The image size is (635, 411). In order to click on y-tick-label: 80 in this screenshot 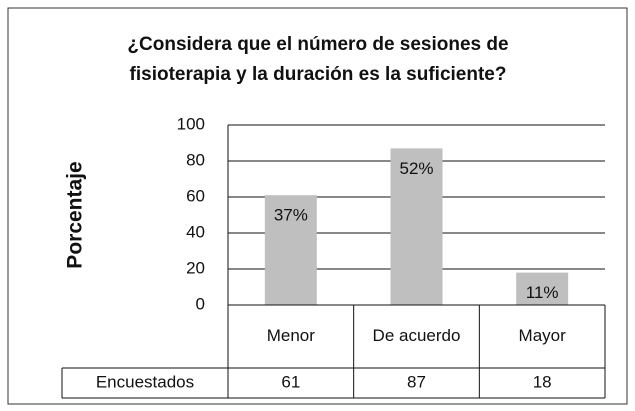, I will do `click(195, 159)`.